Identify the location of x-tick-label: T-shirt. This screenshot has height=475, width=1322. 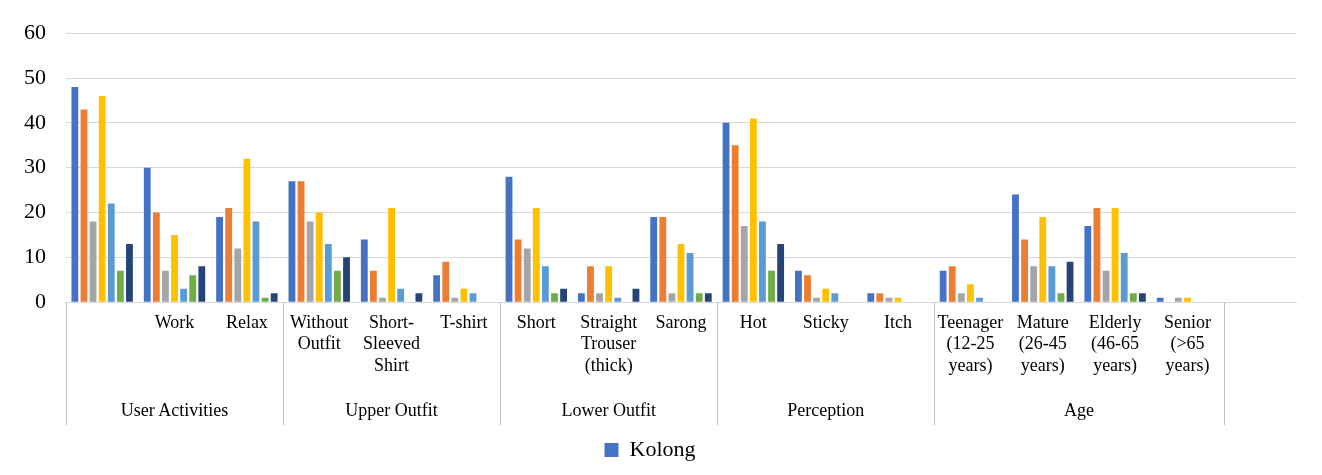
(464, 321).